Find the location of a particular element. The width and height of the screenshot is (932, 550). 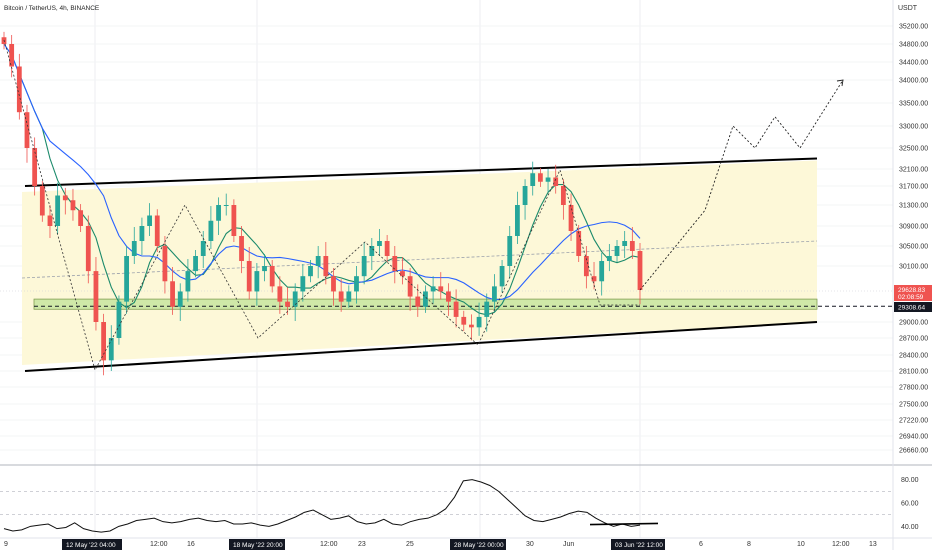

price-tick-label: 32100.00 is located at coordinates (913, 170).